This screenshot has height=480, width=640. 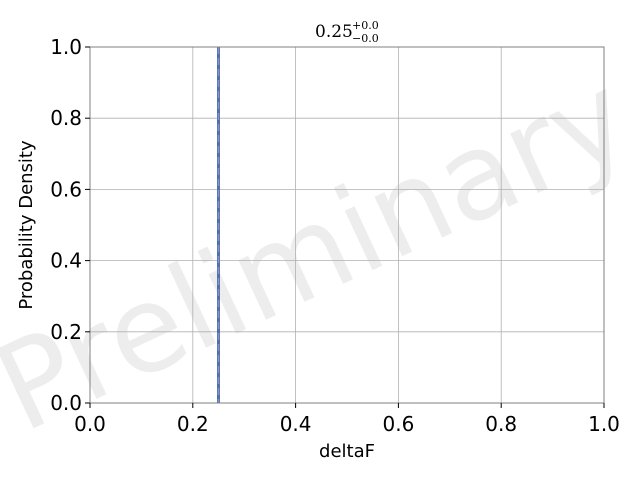 What do you see at coordinates (26, 225) in the screenshot?
I see `y-axis-label: Probability Density` at bounding box center [26, 225].